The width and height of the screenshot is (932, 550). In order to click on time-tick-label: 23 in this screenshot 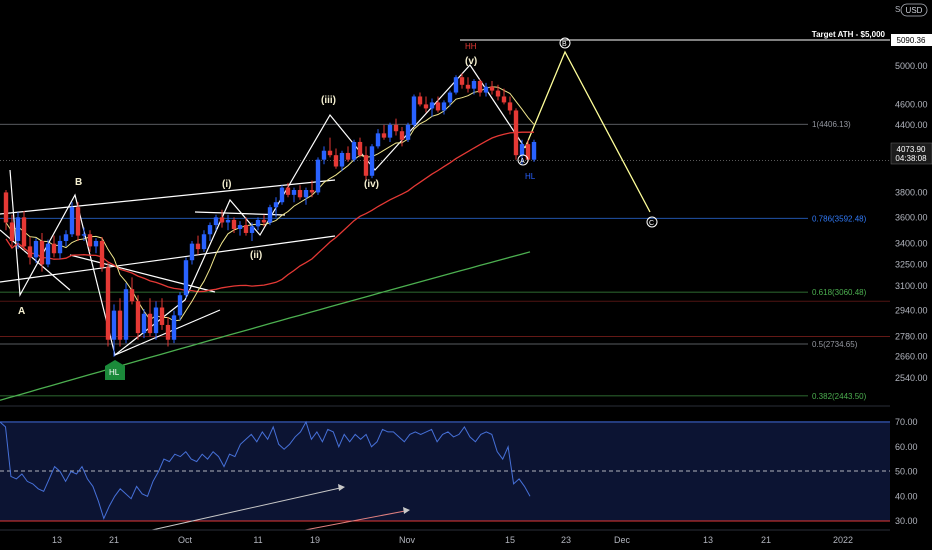, I will do `click(566, 540)`.